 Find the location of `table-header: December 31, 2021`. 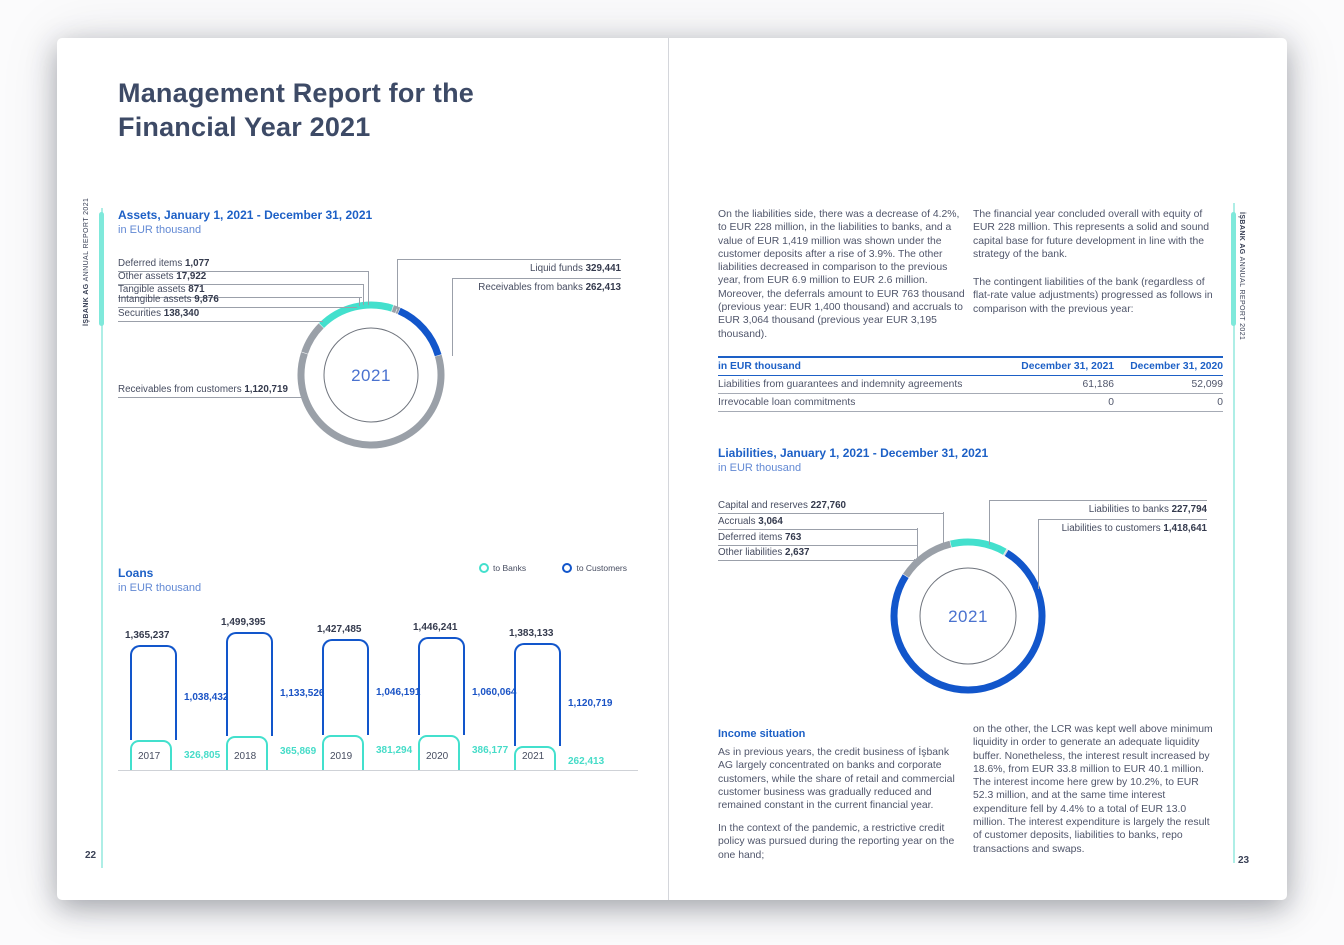

table-header: December 31, 2021 is located at coordinates (1060, 366).